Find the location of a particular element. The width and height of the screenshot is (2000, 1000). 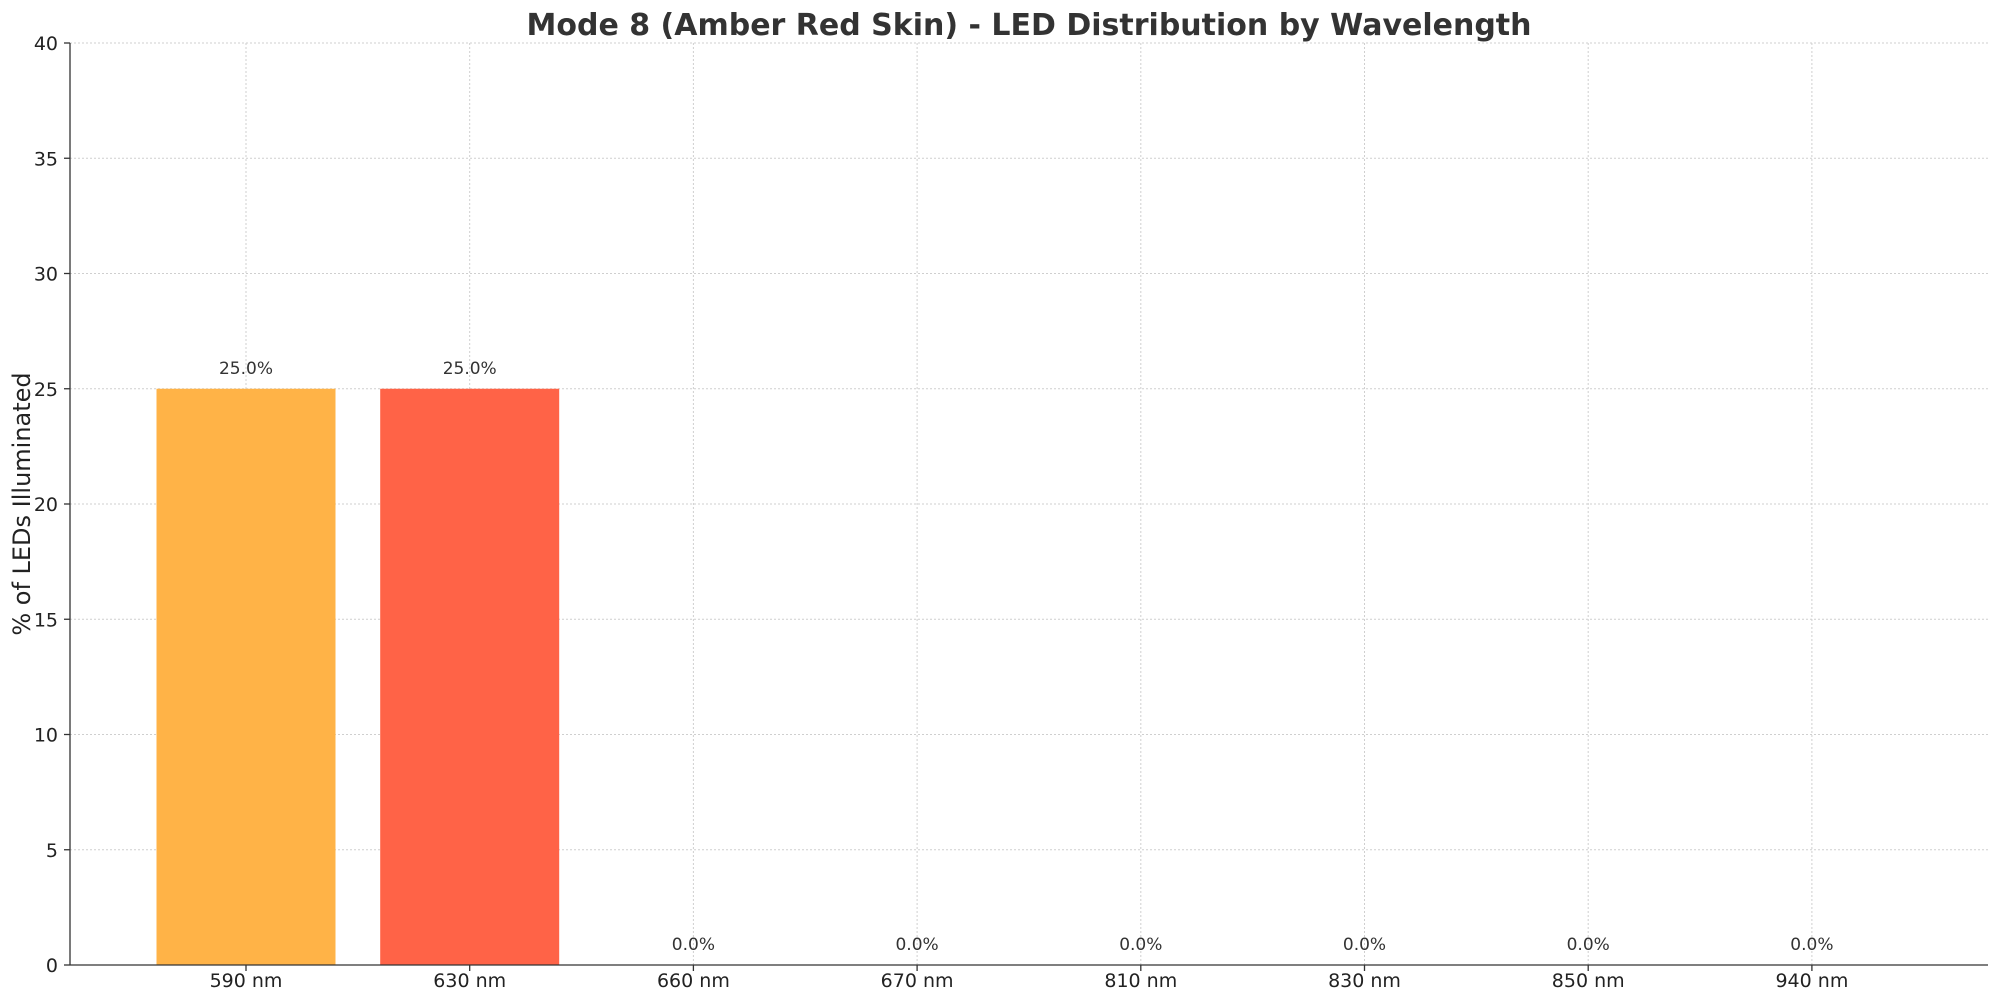

x-tick-label: 630 nm is located at coordinates (469, 981).